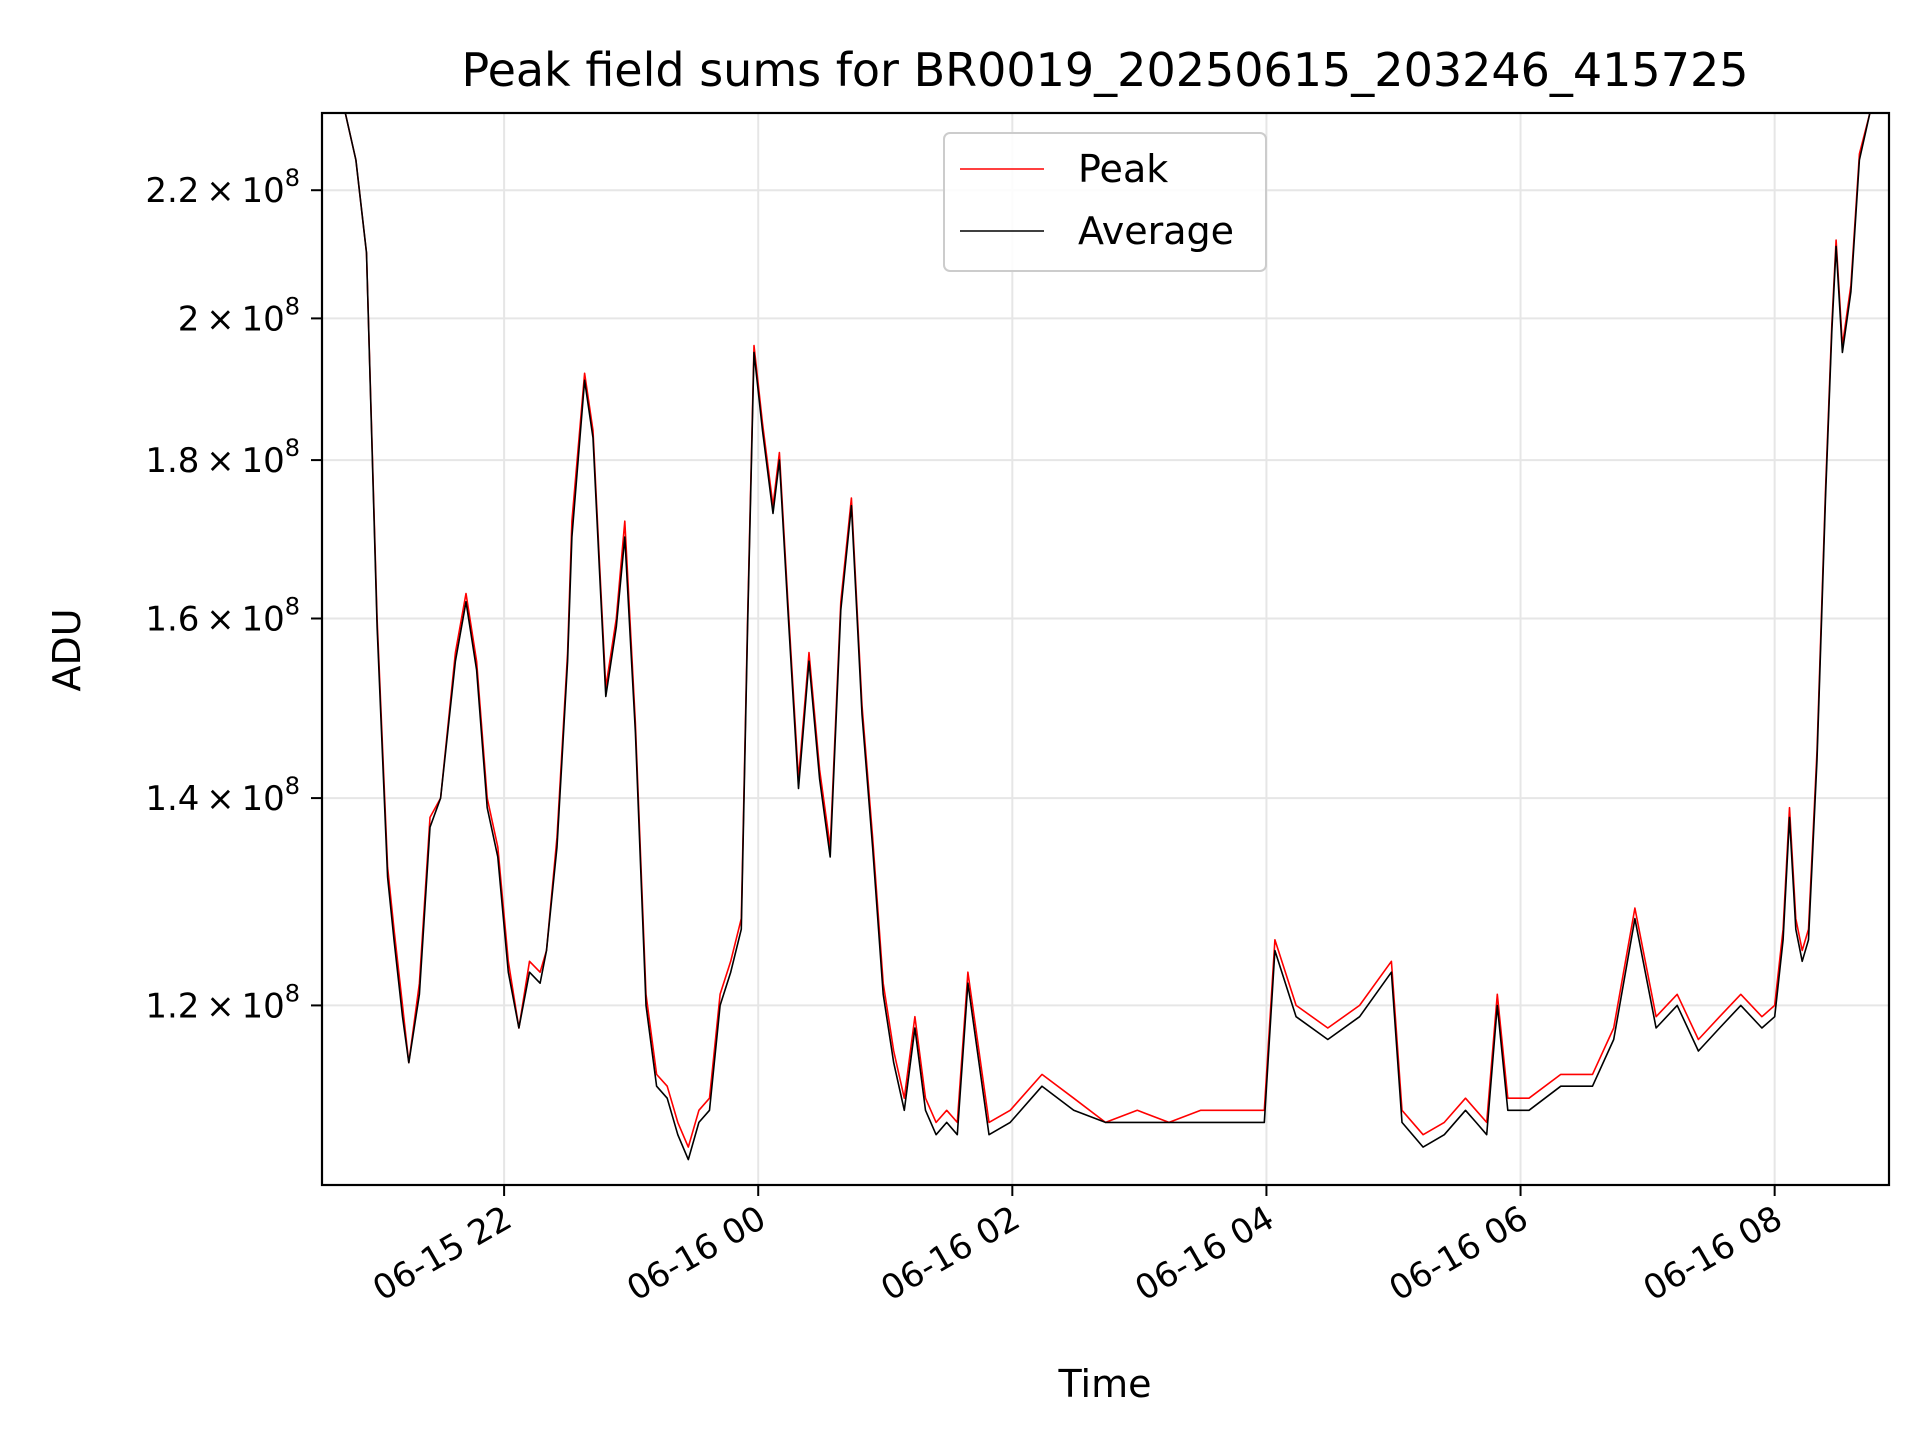  I want to click on legend: Peak Average, so click(1105, 202).